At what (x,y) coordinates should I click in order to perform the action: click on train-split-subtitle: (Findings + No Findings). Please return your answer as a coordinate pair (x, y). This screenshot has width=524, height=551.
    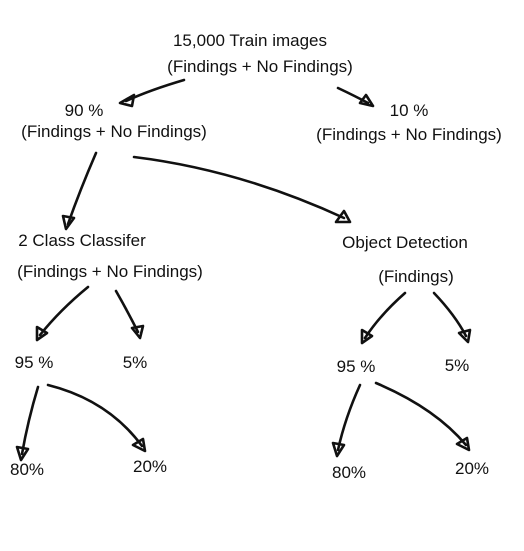
    Looking at the image, I should click on (114, 131).